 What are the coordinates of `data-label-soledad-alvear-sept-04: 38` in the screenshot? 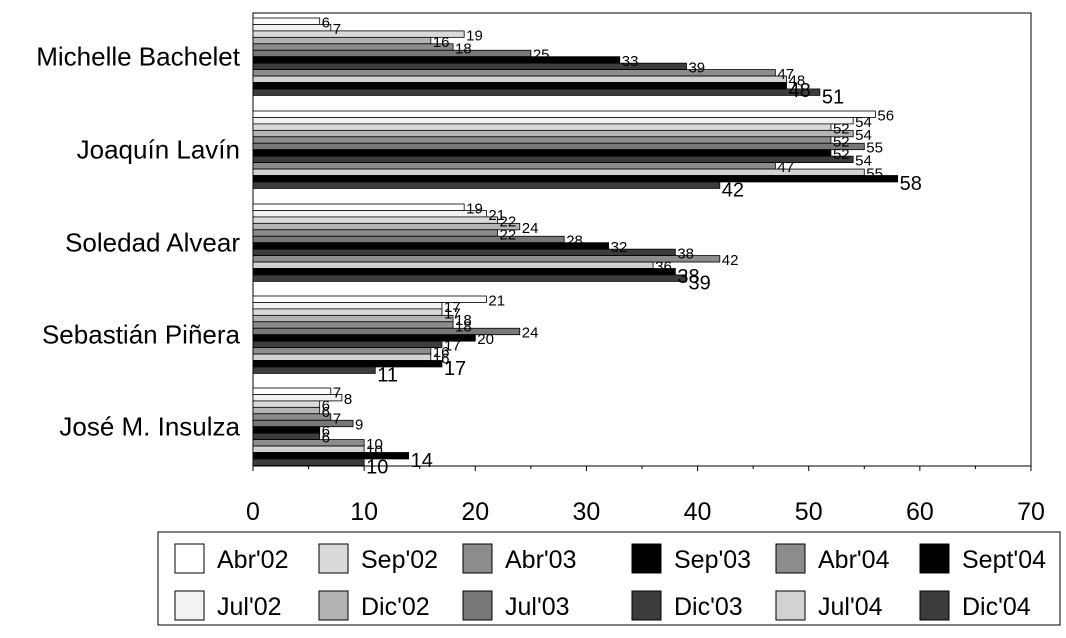 It's located at (688, 277).